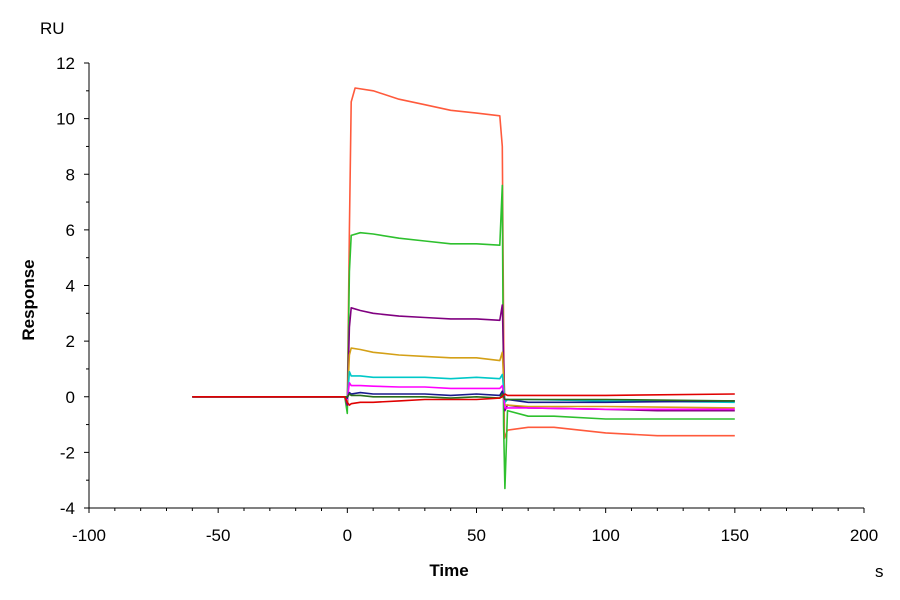 This screenshot has width=900, height=600. What do you see at coordinates (605, 535) in the screenshot?
I see `x-tick-label: 100` at bounding box center [605, 535].